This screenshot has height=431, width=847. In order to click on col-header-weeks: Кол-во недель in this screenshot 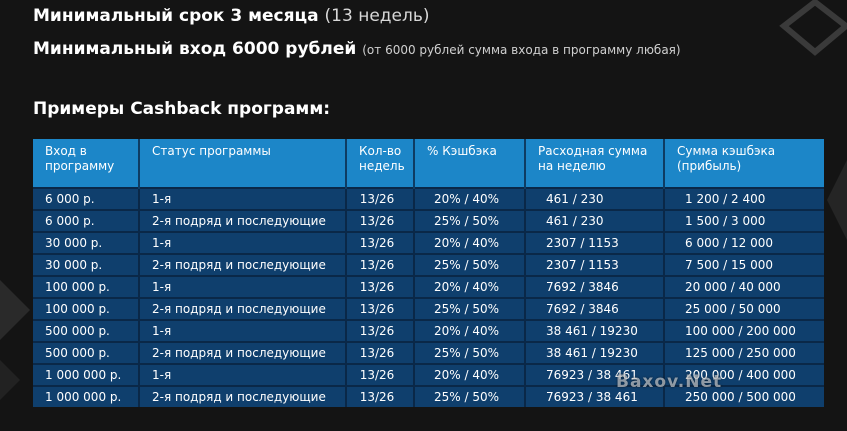, I will do `click(380, 163)`.